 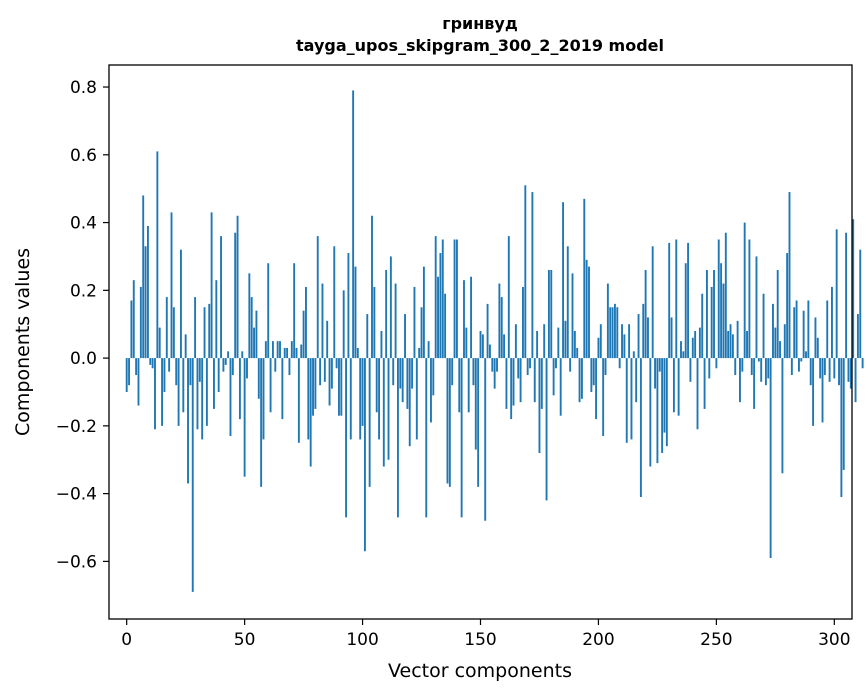 What do you see at coordinates (480, 671) in the screenshot?
I see `x-axis-label: Vector components` at bounding box center [480, 671].